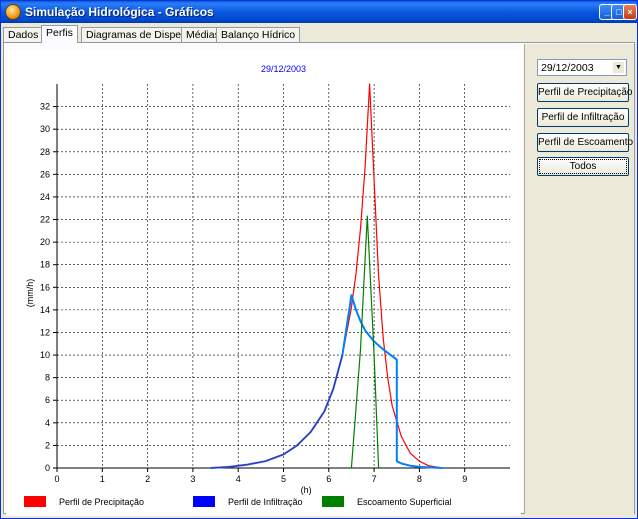  Describe the element at coordinates (365, 342) in the screenshot. I see `runoff-series-line` at that location.